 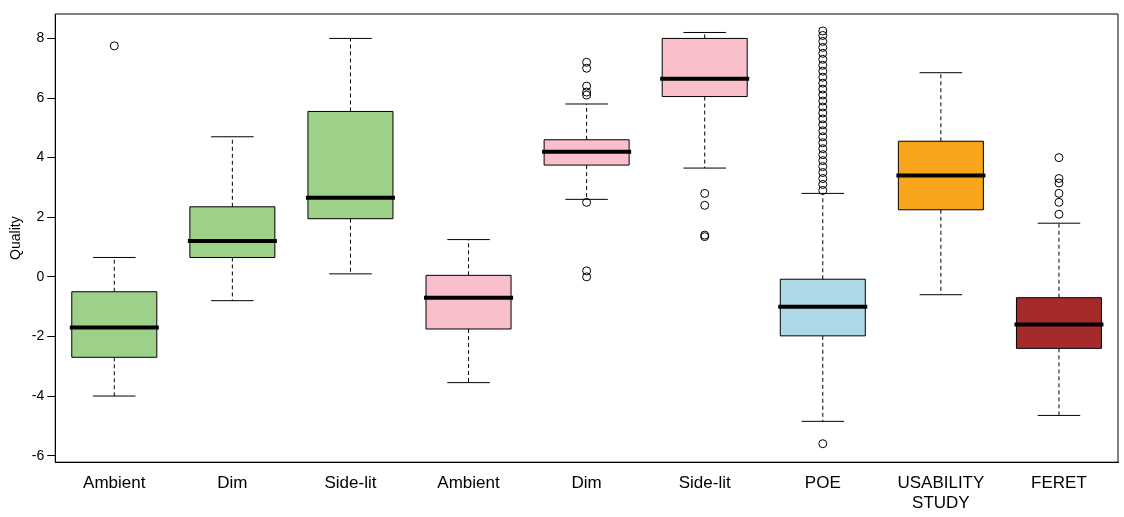 I want to click on x-tick-label: POE, so click(x=822, y=483).